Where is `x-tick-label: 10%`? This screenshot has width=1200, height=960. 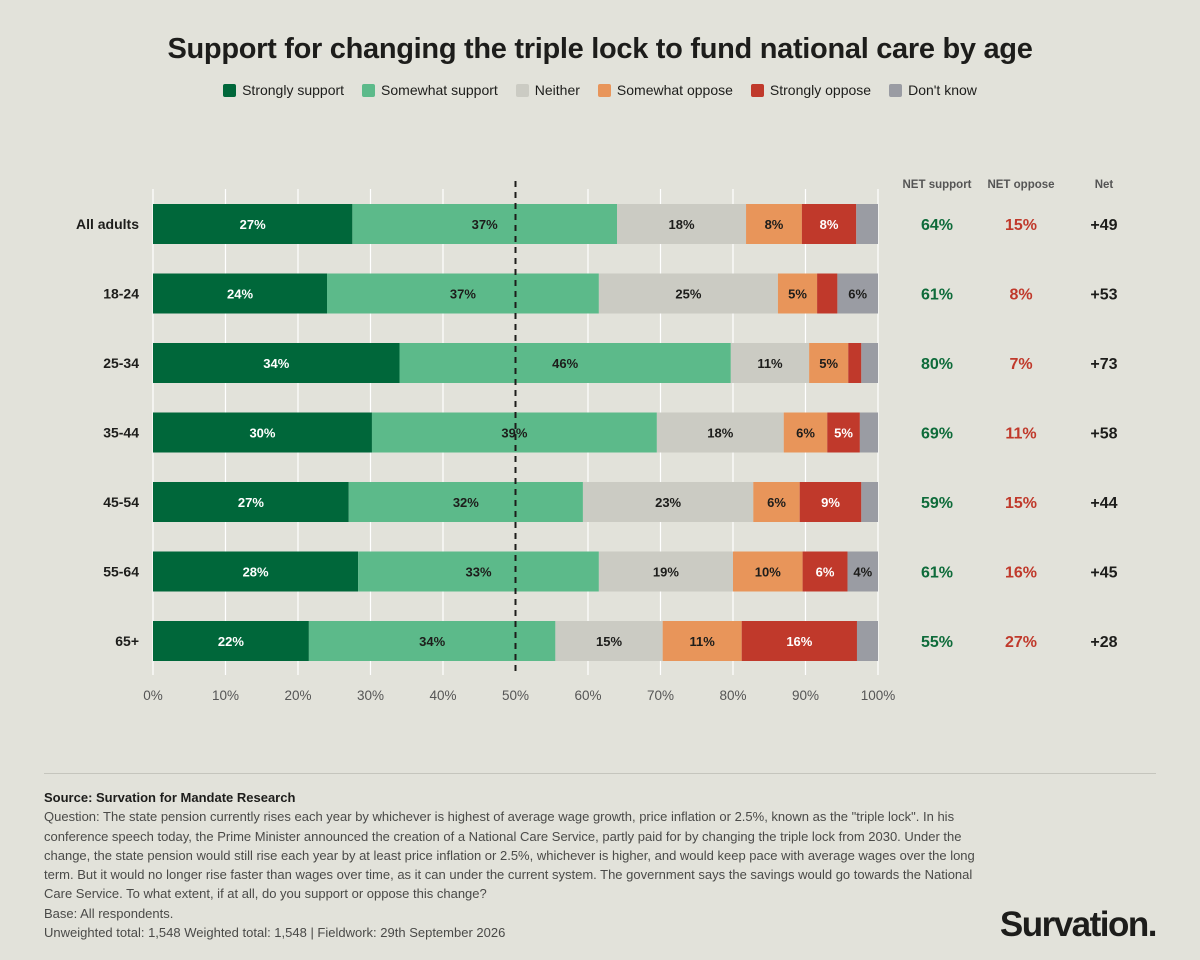
x-tick-label: 10% is located at coordinates (225, 695).